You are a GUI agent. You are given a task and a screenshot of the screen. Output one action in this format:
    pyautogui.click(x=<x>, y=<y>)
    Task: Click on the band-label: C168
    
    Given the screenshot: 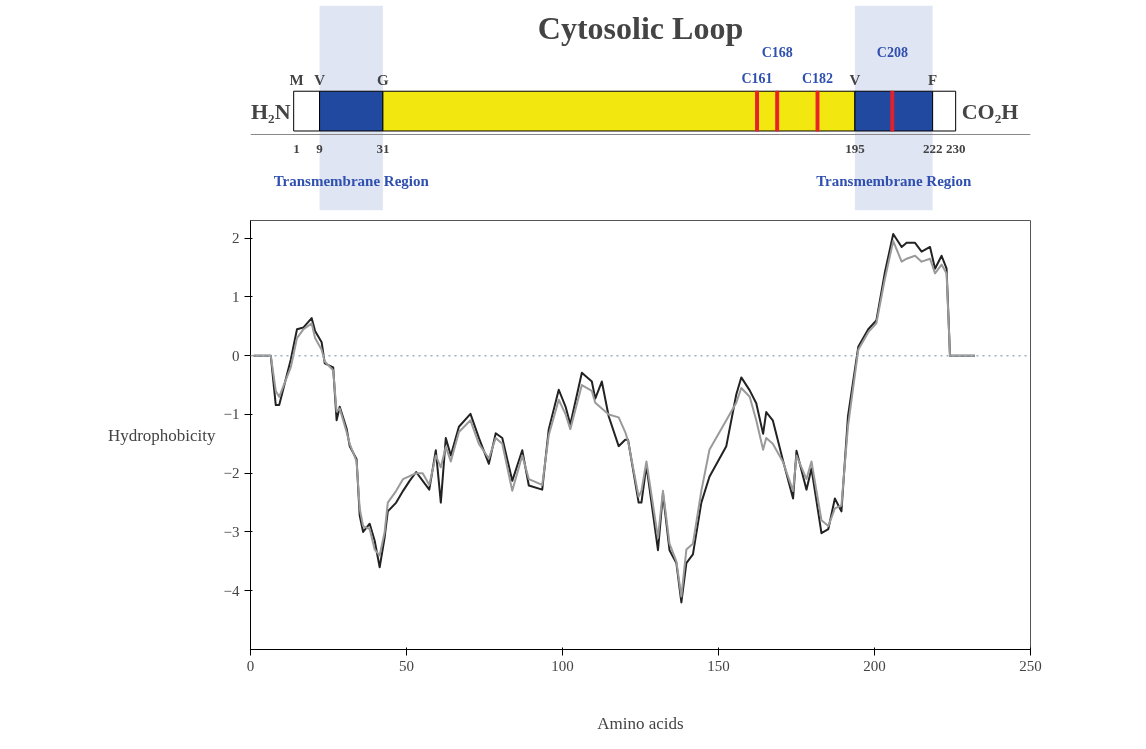 What is the action you would take?
    pyautogui.click(x=777, y=53)
    